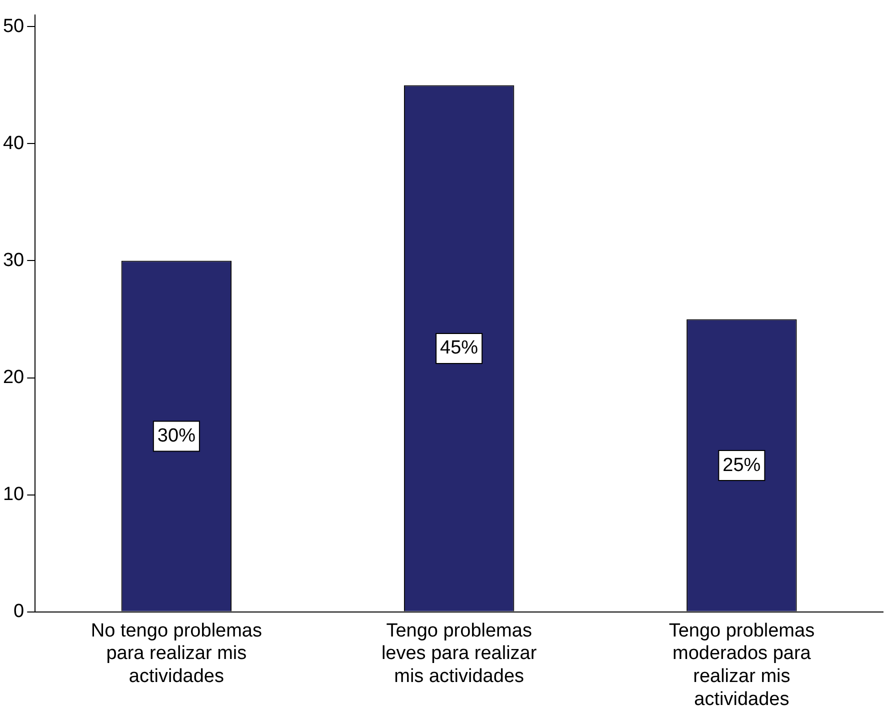 Image resolution: width=891 pixels, height=719 pixels. Describe the element at coordinates (741, 665) in the screenshot. I see `x-tick-label: Tengo problemas moderados para realizar mis actividades` at that location.